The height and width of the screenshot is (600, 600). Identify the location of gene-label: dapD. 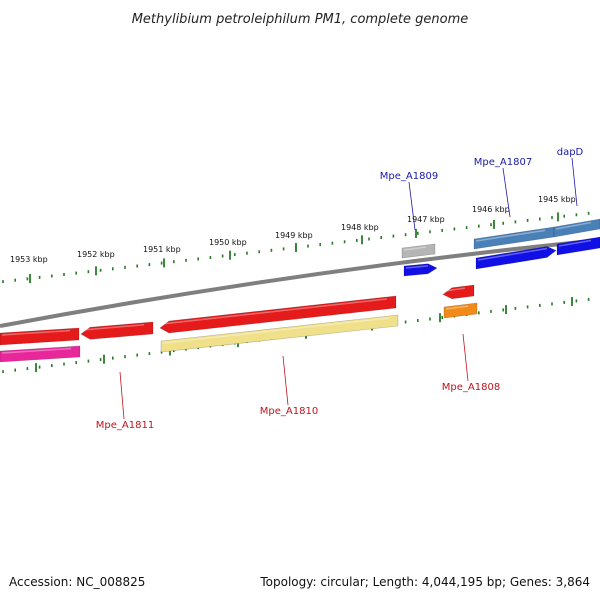
(570, 152).